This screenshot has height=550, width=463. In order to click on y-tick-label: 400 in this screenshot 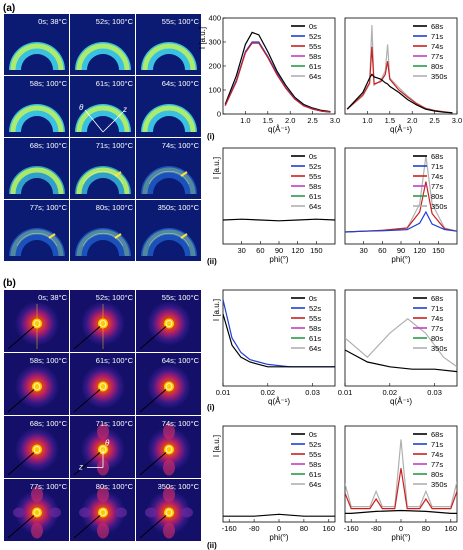, I will do `click(214, 18)`.